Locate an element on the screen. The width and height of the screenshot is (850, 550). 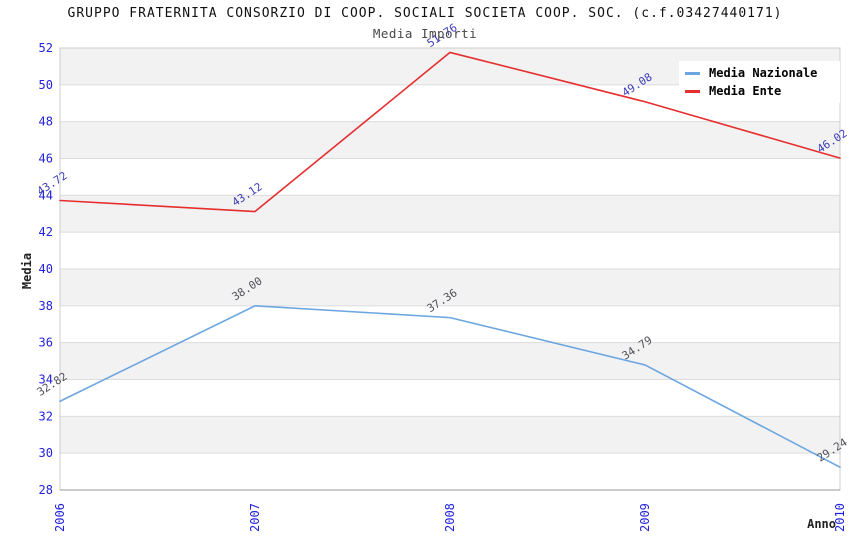
x-tick-label: 2007 is located at coordinates (255, 517).